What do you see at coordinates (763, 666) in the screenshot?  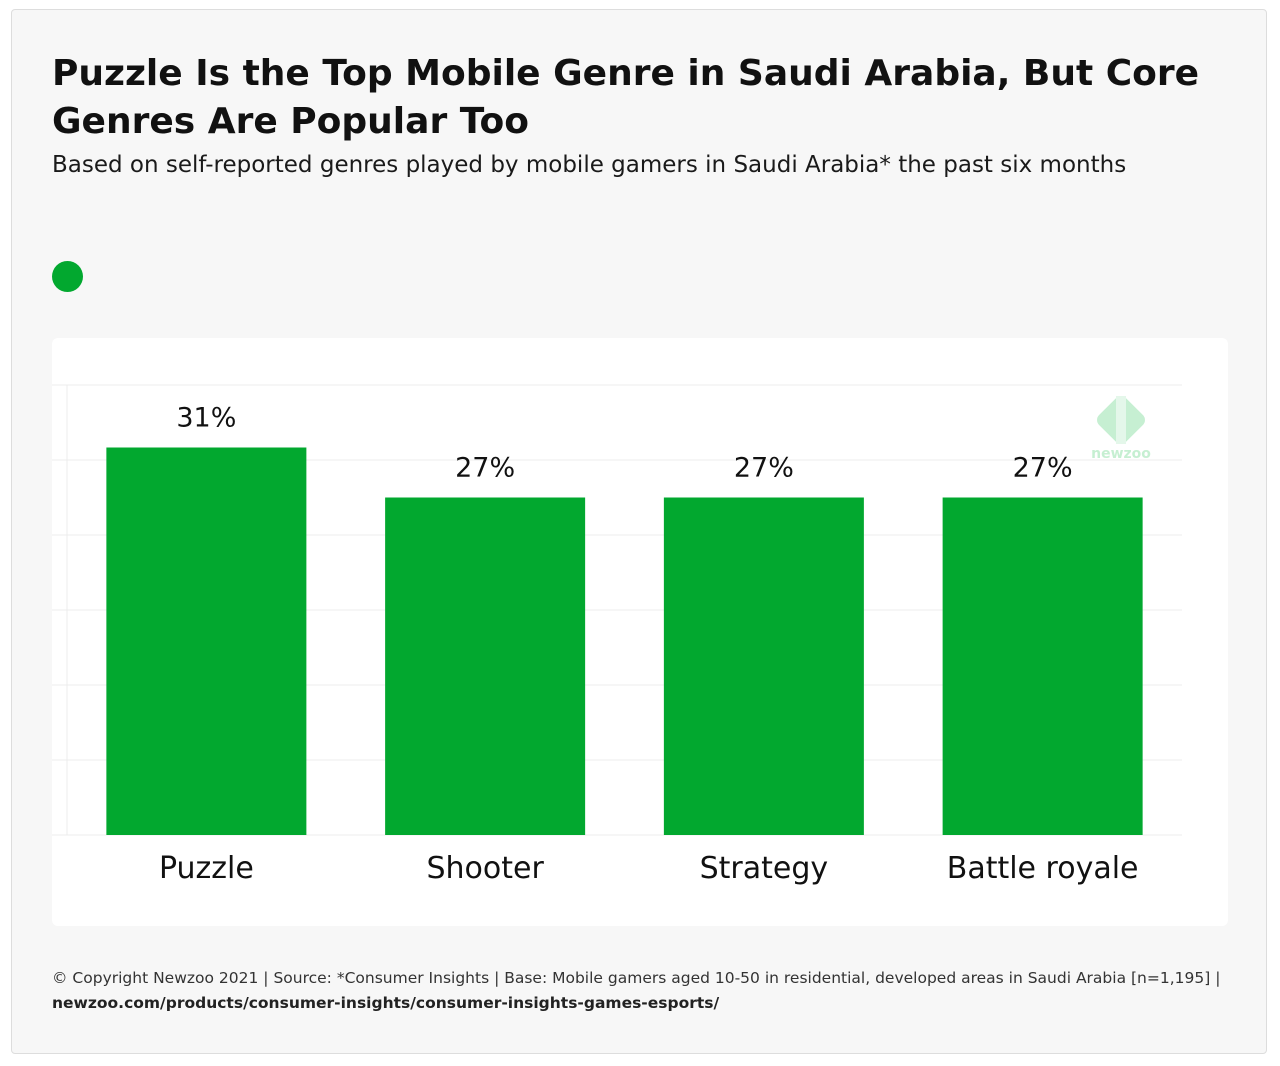 I see `bar-strategy` at bounding box center [763, 666].